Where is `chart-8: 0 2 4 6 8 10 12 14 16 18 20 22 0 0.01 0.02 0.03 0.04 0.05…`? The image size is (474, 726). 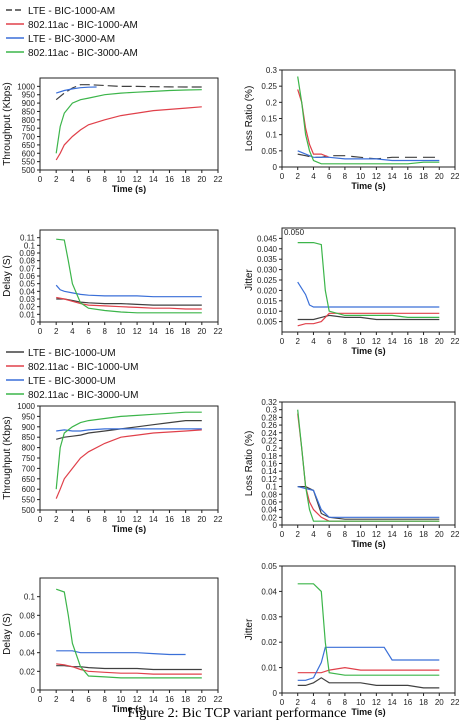 chart-8: 0 2 4 6 8 10 12 14 16 18 20 22 0 0.01 0.02 0.03 0.04 0.05… is located at coordinates (352, 639).